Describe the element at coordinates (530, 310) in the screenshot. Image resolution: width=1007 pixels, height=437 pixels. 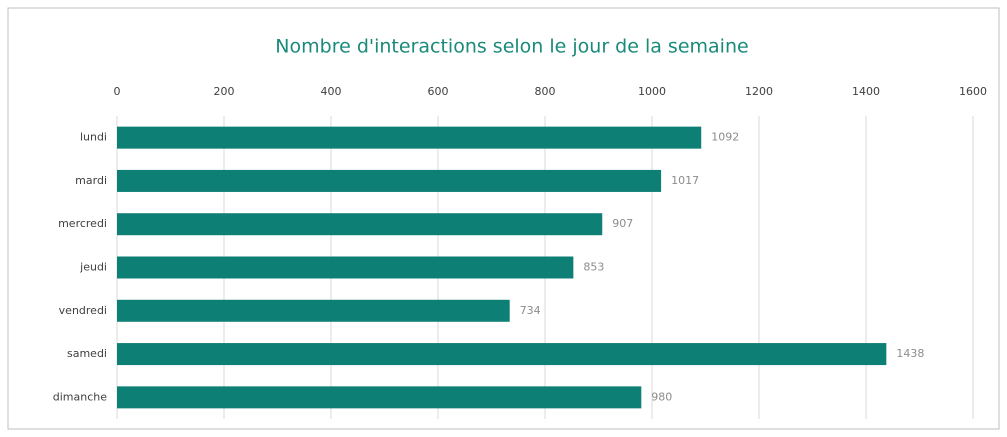
I see `data-label: 734` at that location.